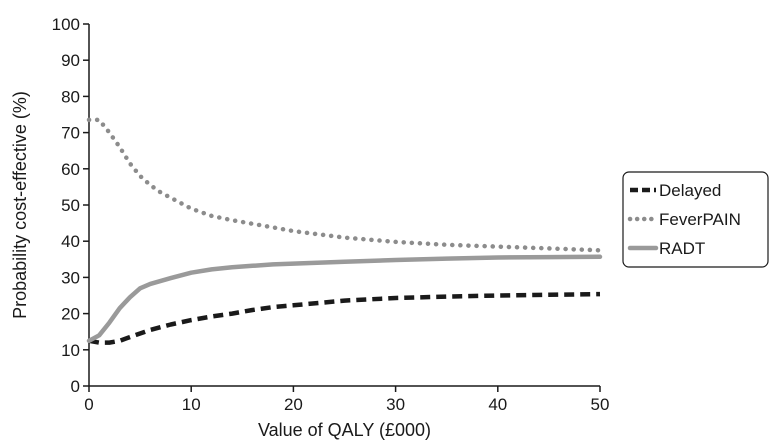  Describe the element at coordinates (344, 318) in the screenshot. I see `series-line-delayed` at that location.